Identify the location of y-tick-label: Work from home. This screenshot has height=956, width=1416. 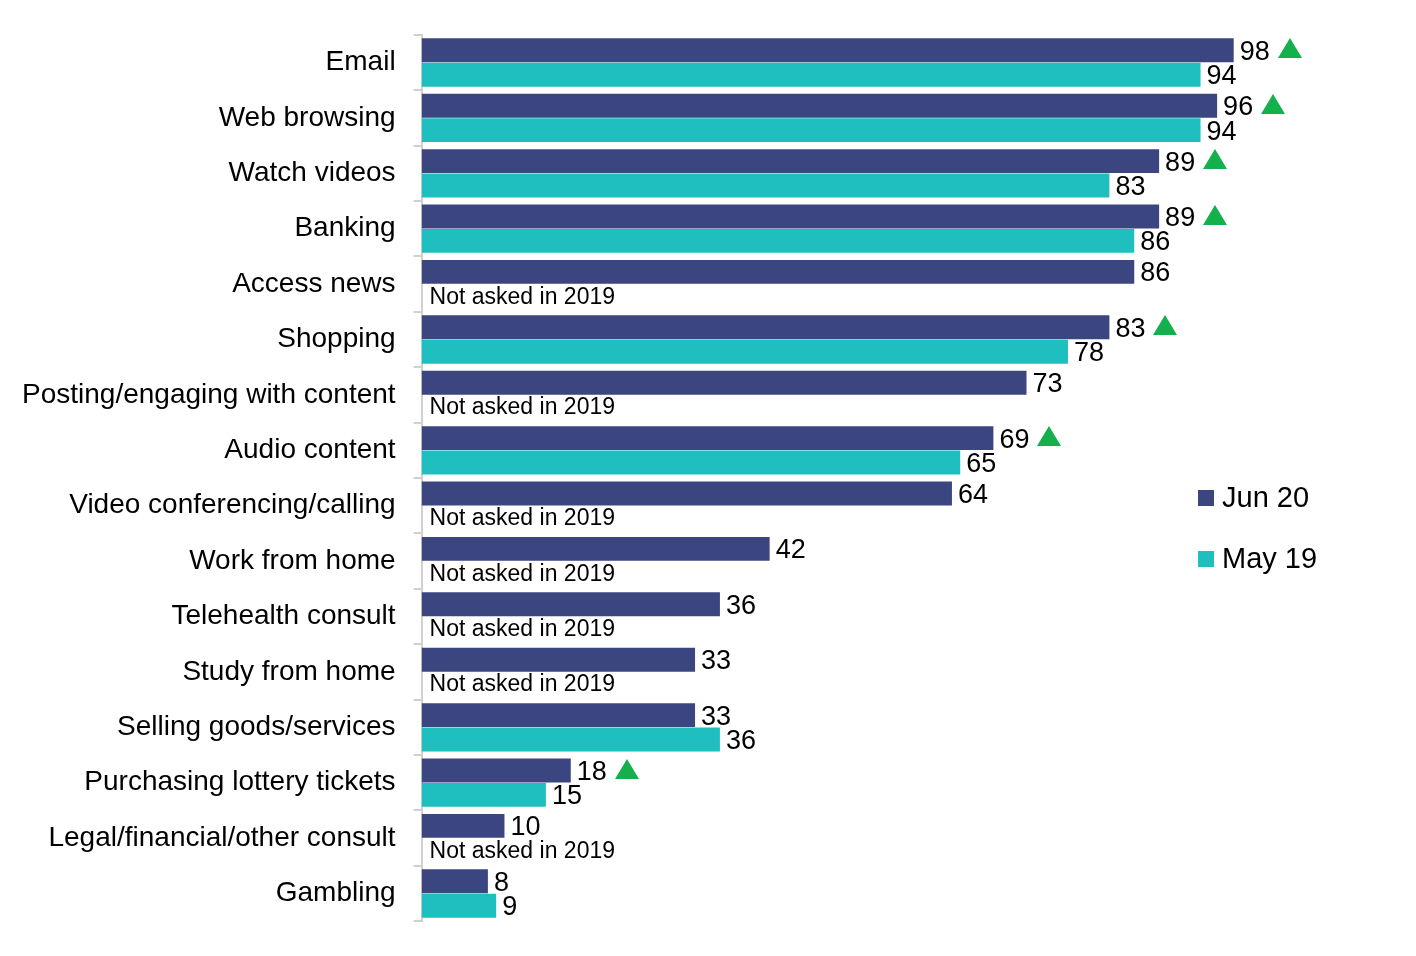
(292, 559).